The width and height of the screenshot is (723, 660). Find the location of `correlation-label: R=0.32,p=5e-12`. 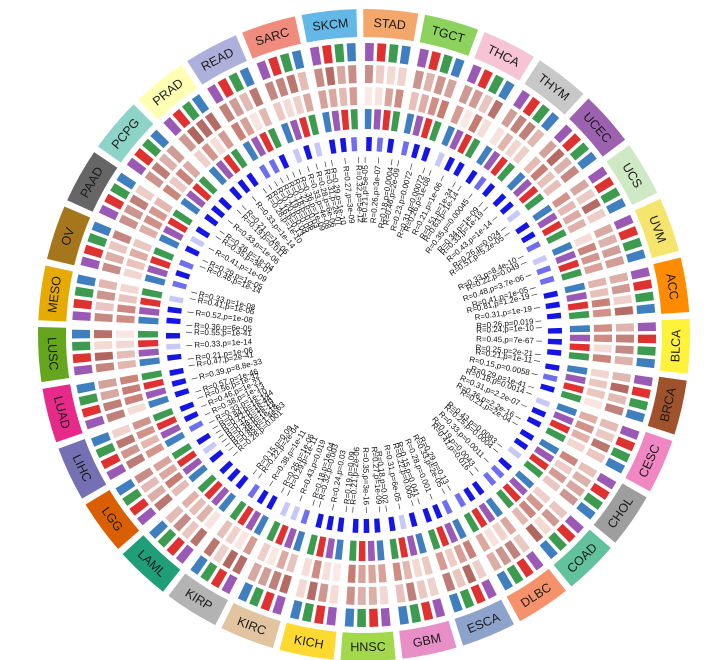

correlation-label: R=0.32,p=5e-12 is located at coordinates (359, 194).